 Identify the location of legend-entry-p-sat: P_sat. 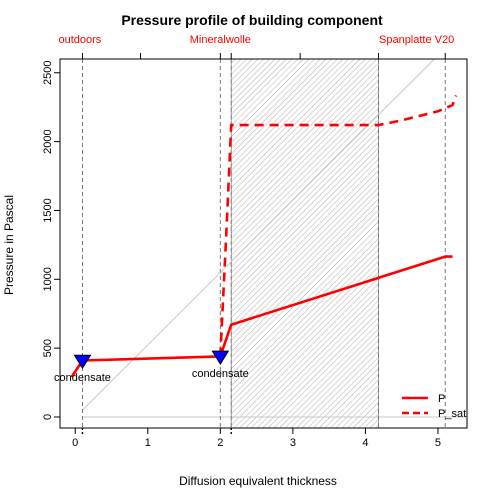
(452, 414).